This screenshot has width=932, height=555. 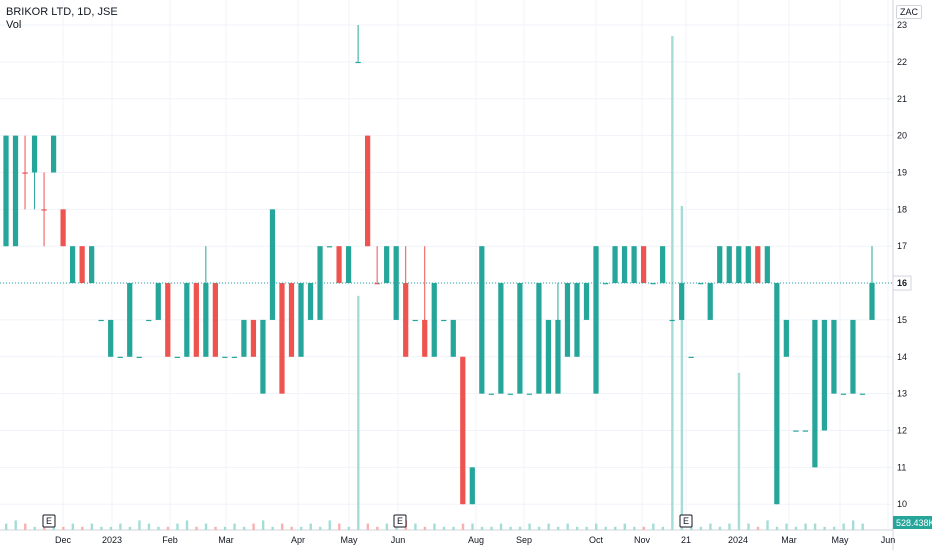 What do you see at coordinates (902, 99) in the screenshot?
I see `y-tick-label: 21` at bounding box center [902, 99].